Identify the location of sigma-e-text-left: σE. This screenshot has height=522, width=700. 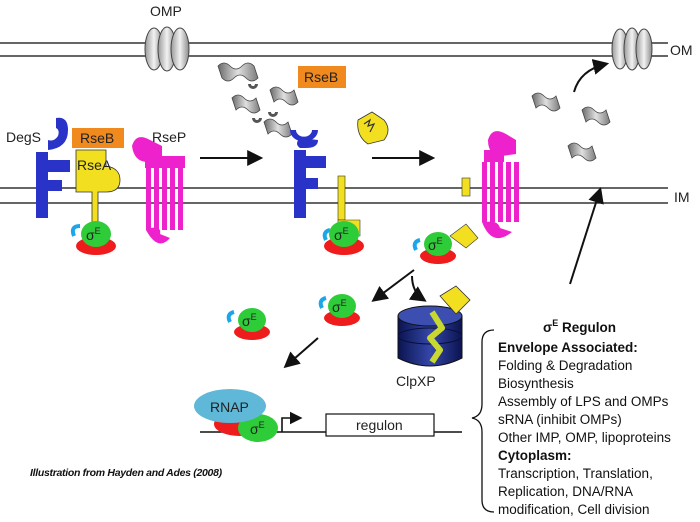
(93, 234).